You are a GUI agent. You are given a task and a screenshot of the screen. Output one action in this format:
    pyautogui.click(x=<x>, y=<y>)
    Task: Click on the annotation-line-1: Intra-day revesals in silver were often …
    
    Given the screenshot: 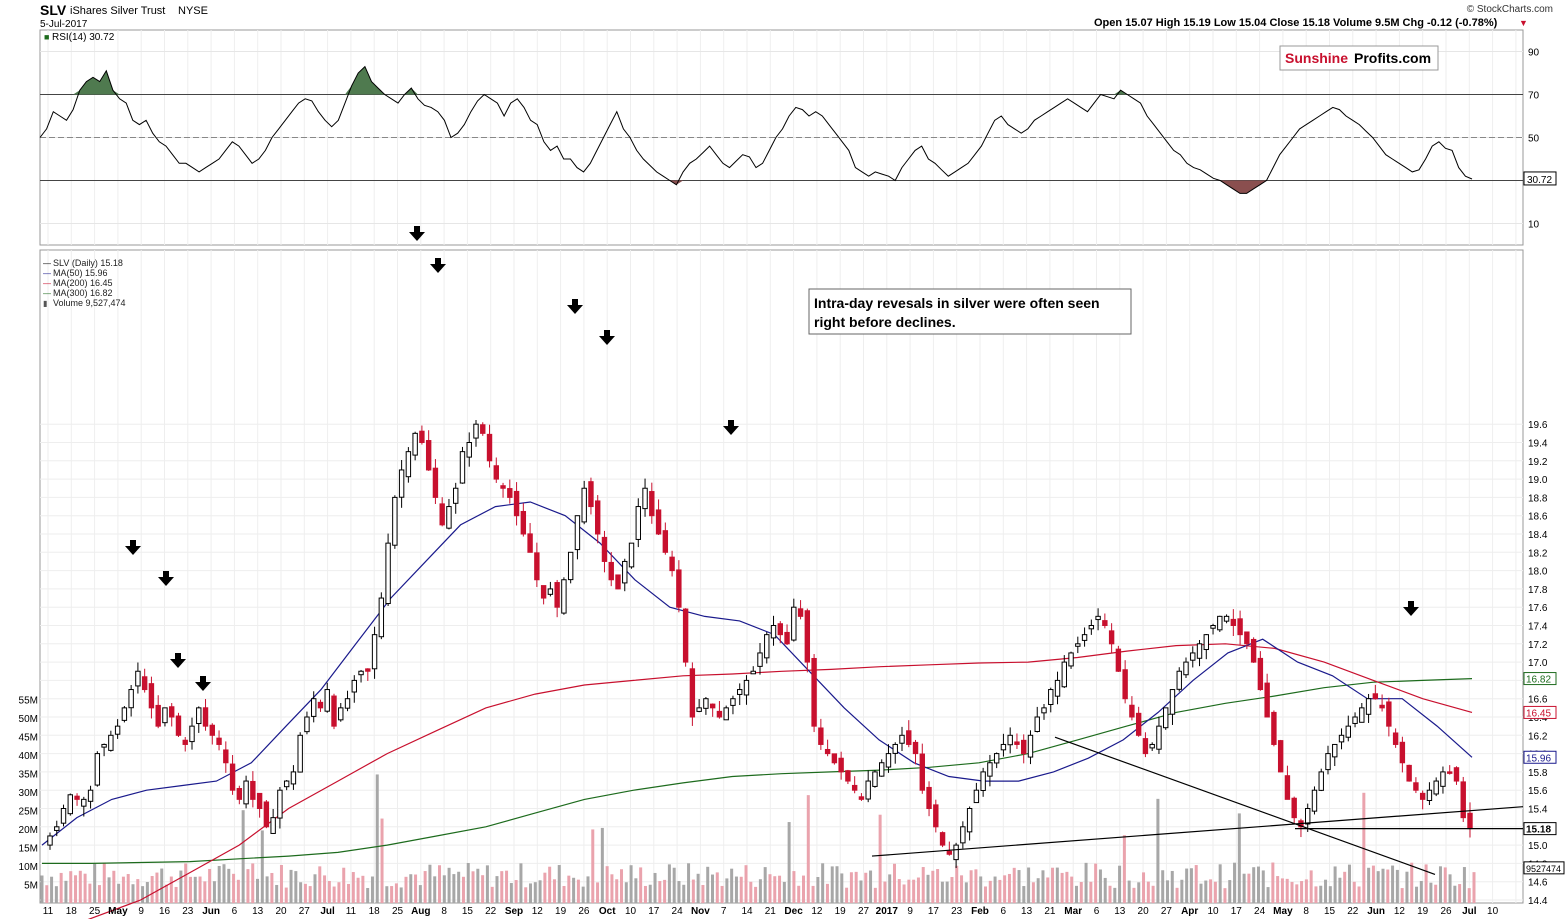 What is the action you would take?
    pyautogui.click(x=957, y=303)
    